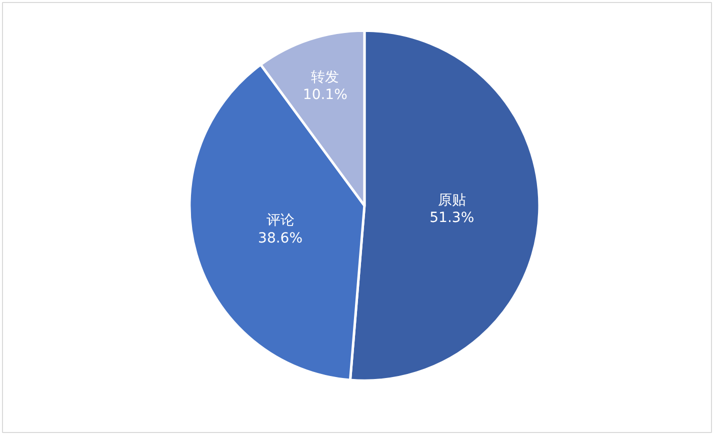 The height and width of the screenshot is (434, 713). Describe the element at coordinates (280, 238) in the screenshot. I see `data-label: 38.6%` at that location.